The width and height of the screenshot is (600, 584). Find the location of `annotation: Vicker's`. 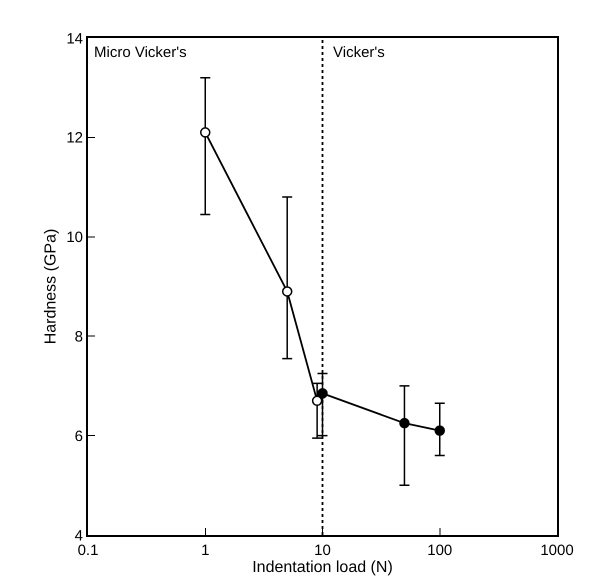

annotation: Vicker's is located at coordinates (359, 52).